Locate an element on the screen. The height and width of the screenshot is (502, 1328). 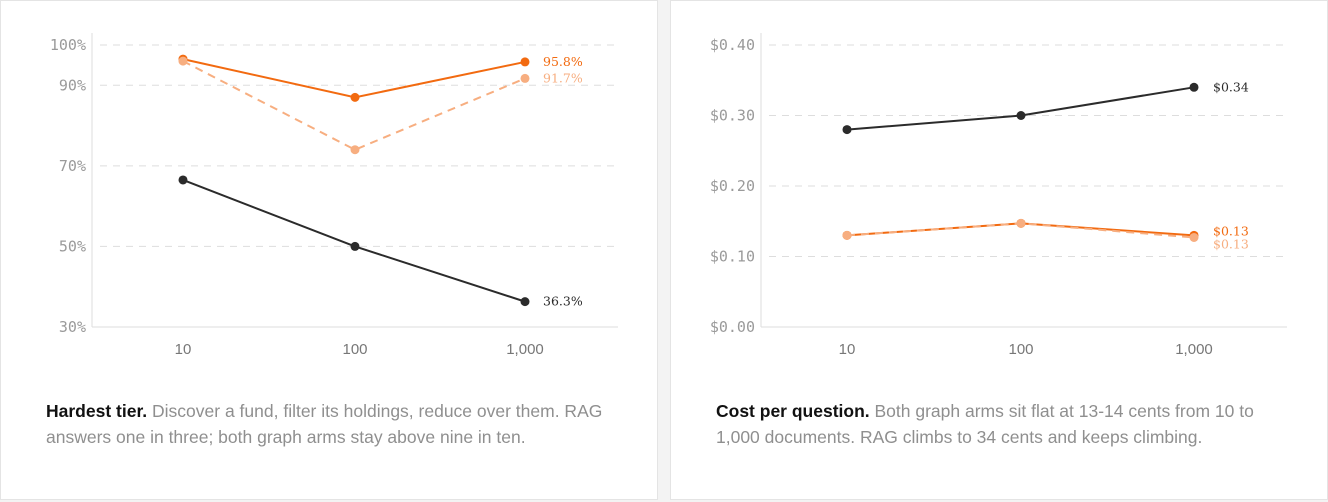
caption-title: Cost per question. is located at coordinates (793, 411).